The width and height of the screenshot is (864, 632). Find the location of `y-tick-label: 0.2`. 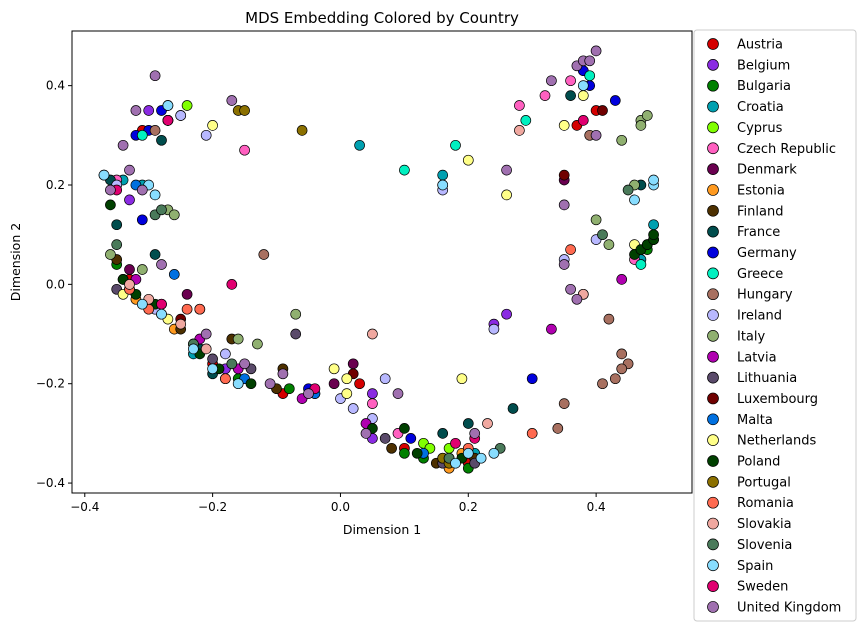

y-tick-label: 0.2 is located at coordinates (55, 185).